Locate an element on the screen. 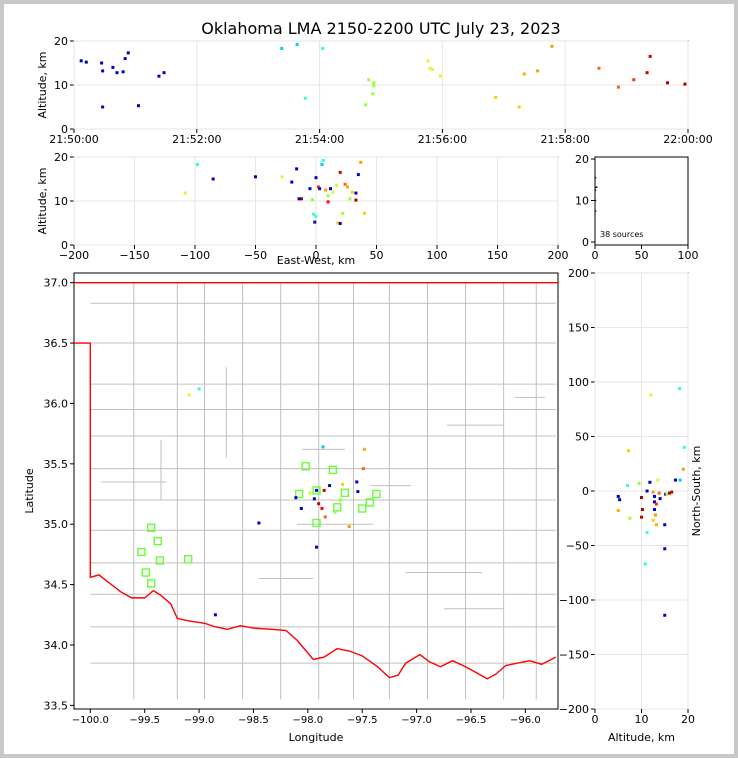 Image resolution: width=738 pixels, height=758 pixels. y-tick-label: 100 is located at coordinates (578, 382).